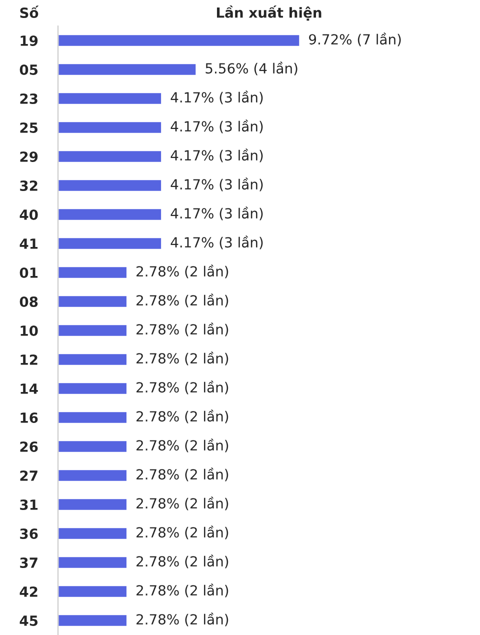 The image size is (480, 635). Describe the element at coordinates (269, 13) in the screenshot. I see `x-axis-title: Lần xuất hiện` at that location.